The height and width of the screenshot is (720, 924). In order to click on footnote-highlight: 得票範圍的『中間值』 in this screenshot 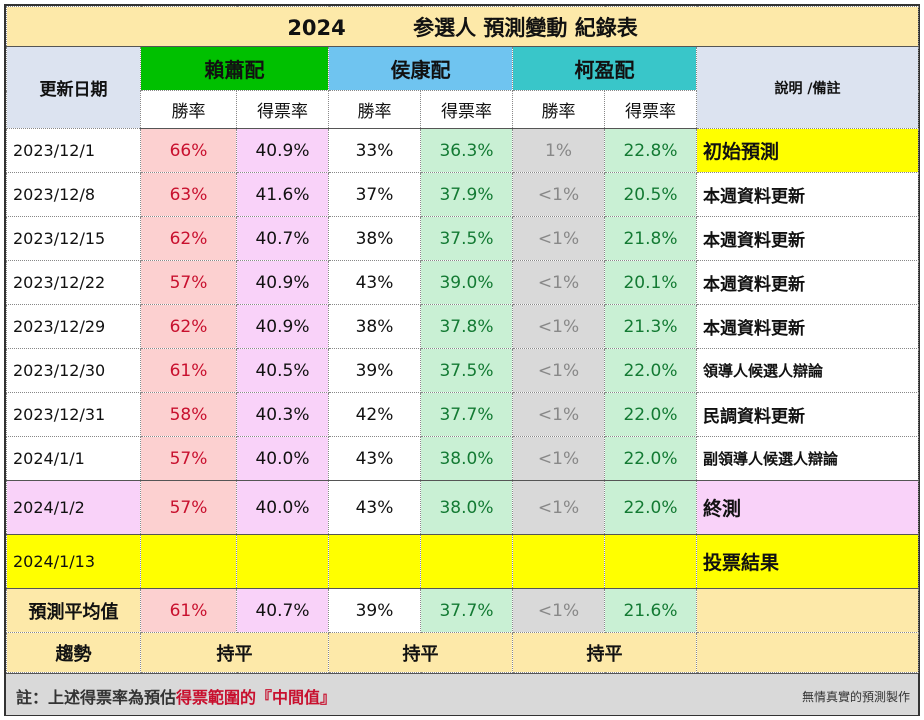, I will do `click(256, 697)`.